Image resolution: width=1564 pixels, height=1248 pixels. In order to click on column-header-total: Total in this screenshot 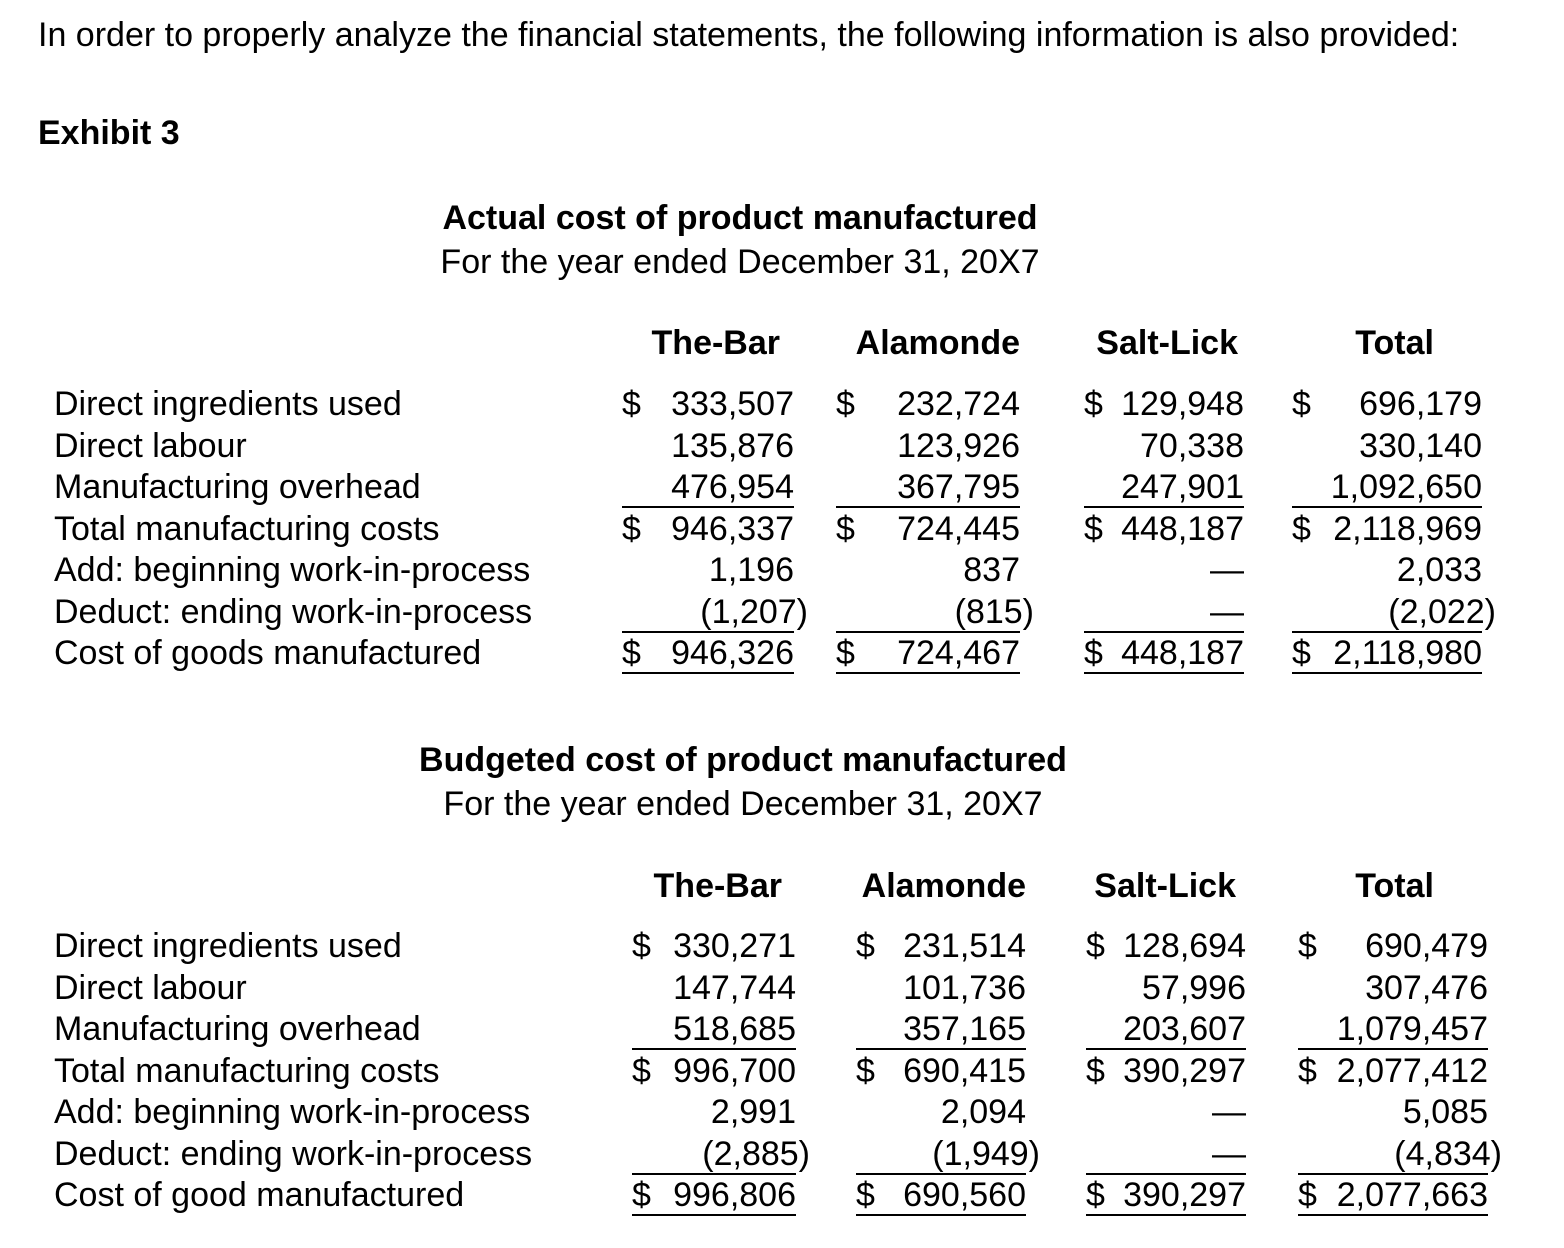, I will do `click(1394, 886)`.